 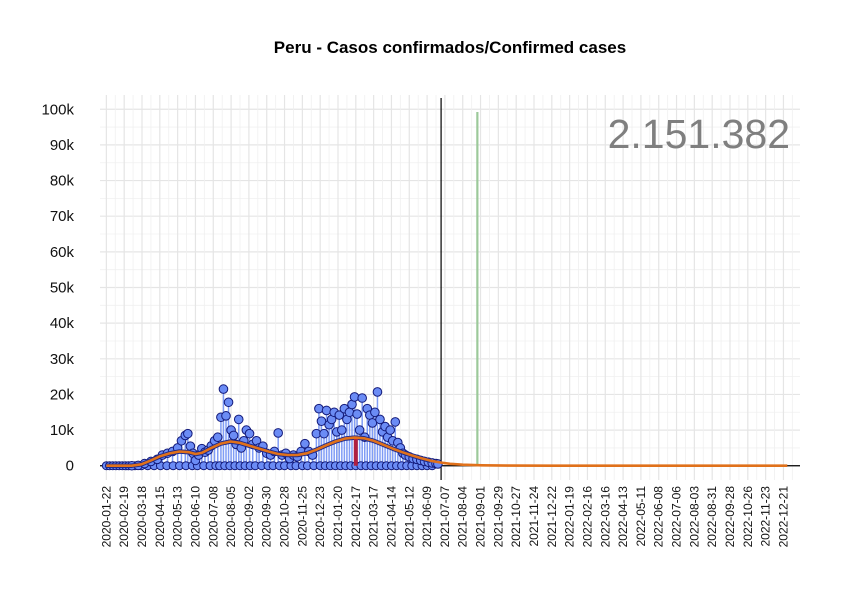 I want to click on x-tick-label: 2021-07-07, so click(x=445, y=517).